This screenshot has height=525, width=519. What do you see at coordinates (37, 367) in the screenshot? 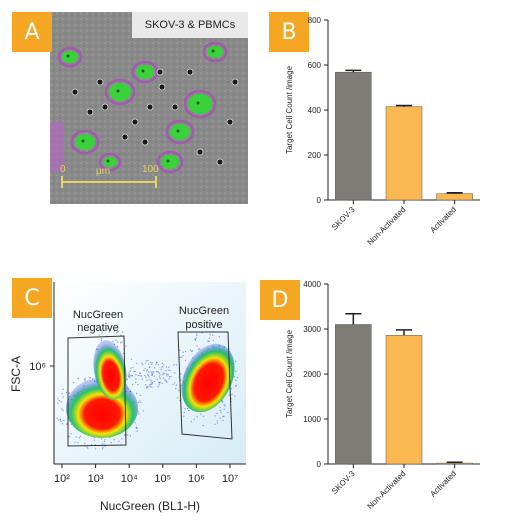
I see `y-tick-label: 10⁶` at bounding box center [37, 367].